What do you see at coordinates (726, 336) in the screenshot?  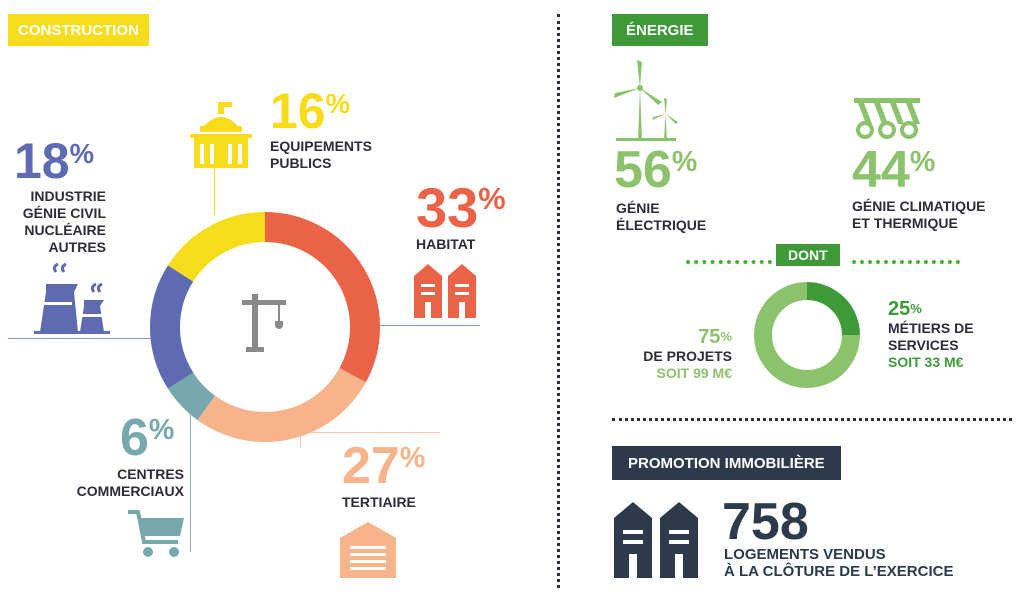 I see `projets-pct: %` at bounding box center [726, 336].